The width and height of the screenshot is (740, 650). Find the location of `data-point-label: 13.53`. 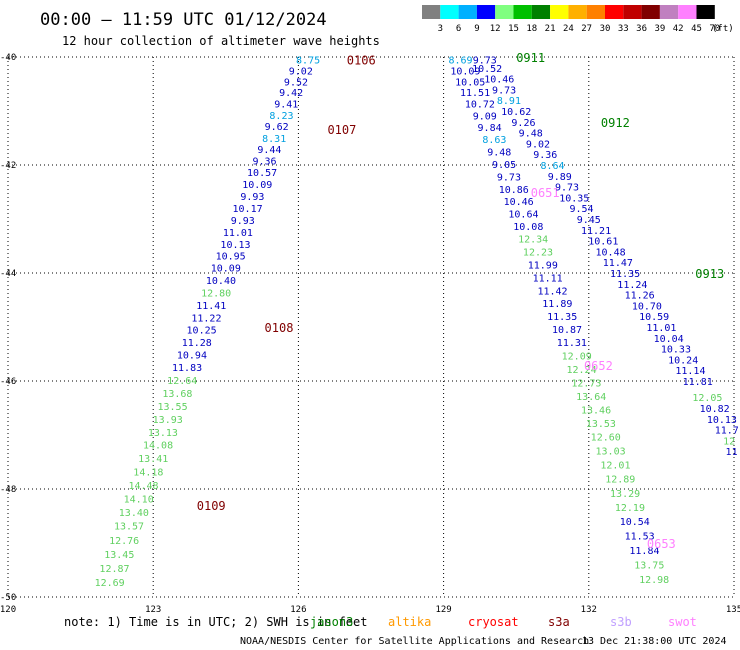

data-point-label: 13.53 is located at coordinates (601, 424).